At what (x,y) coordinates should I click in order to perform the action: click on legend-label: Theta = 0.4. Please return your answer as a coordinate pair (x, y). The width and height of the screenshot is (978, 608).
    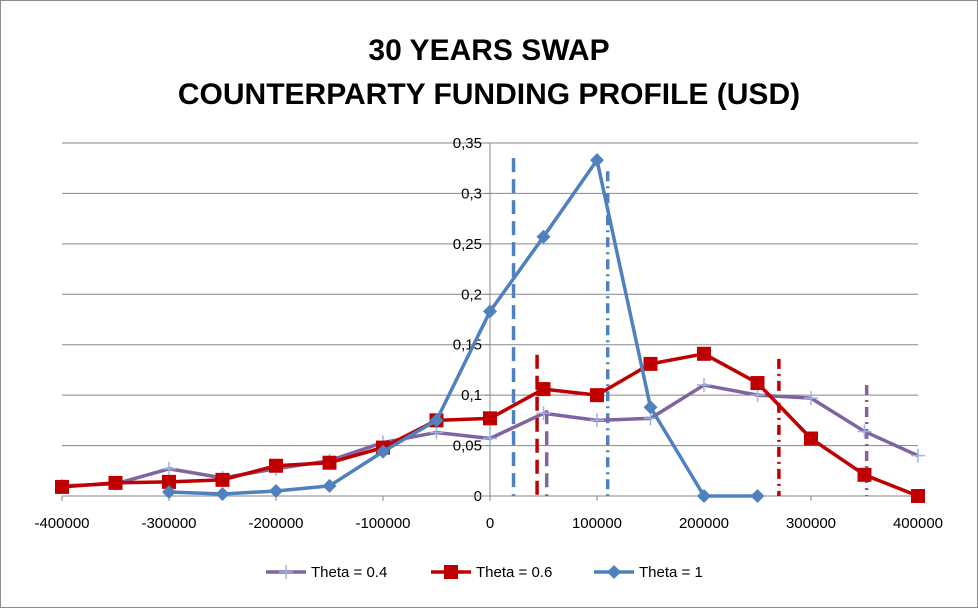
    Looking at the image, I should click on (349, 572).